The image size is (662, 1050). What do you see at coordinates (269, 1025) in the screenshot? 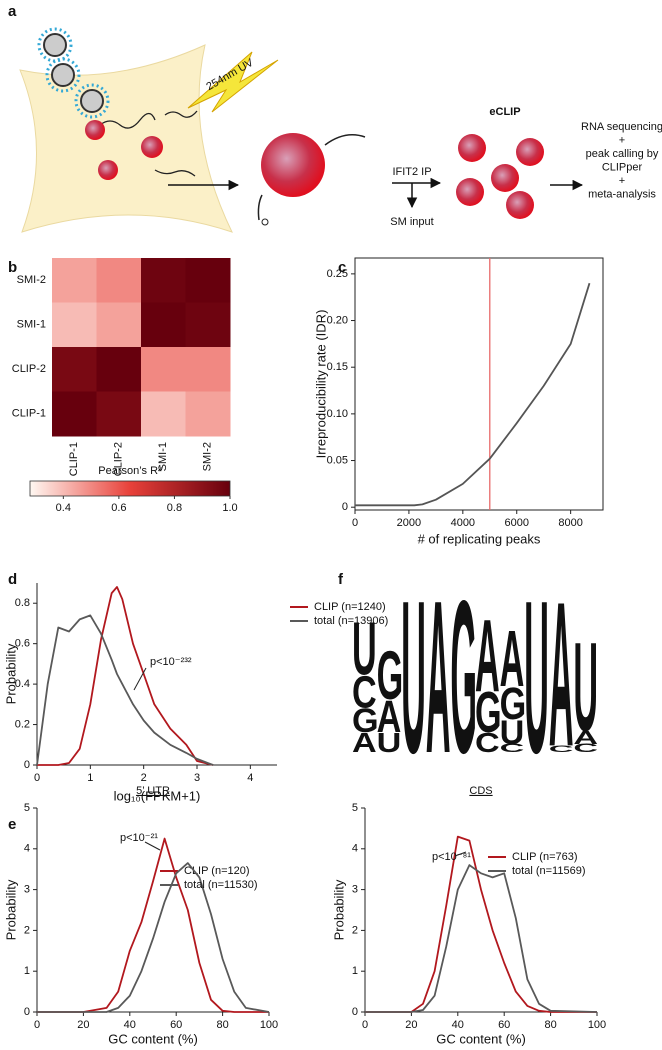
I see `x-tick-label: 100` at bounding box center [269, 1025].